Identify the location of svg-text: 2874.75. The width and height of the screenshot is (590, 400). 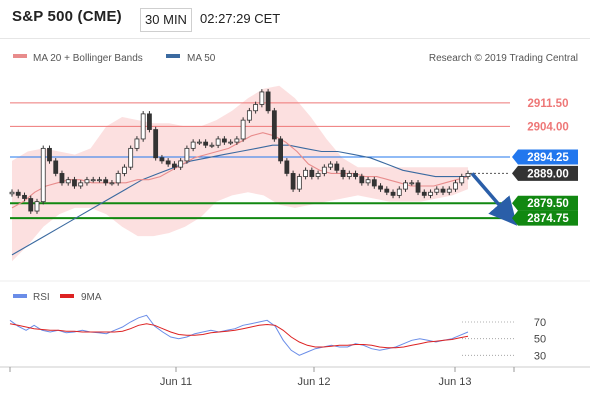
(548, 219).